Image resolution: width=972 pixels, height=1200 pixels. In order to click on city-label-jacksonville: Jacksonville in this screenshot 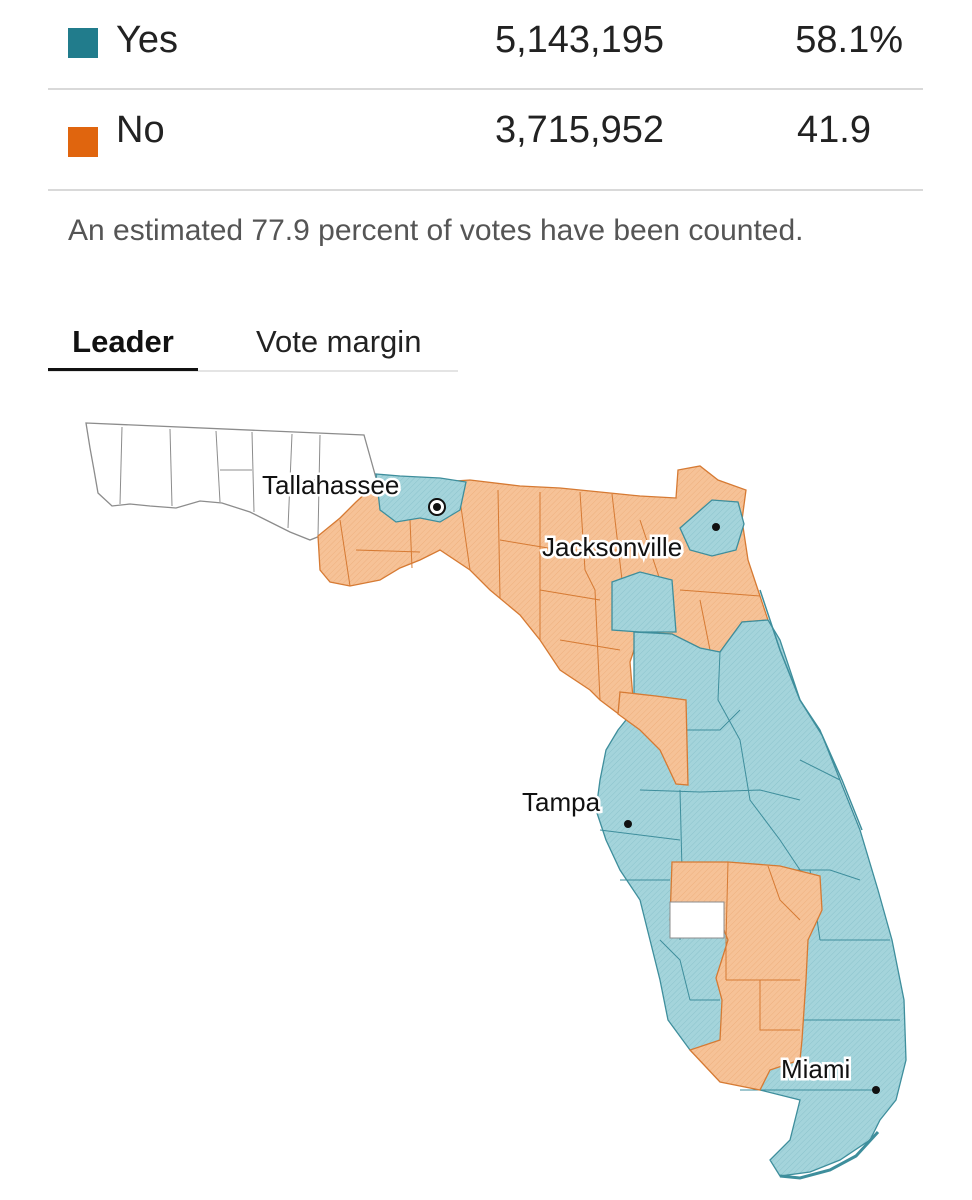, I will do `click(612, 547)`.